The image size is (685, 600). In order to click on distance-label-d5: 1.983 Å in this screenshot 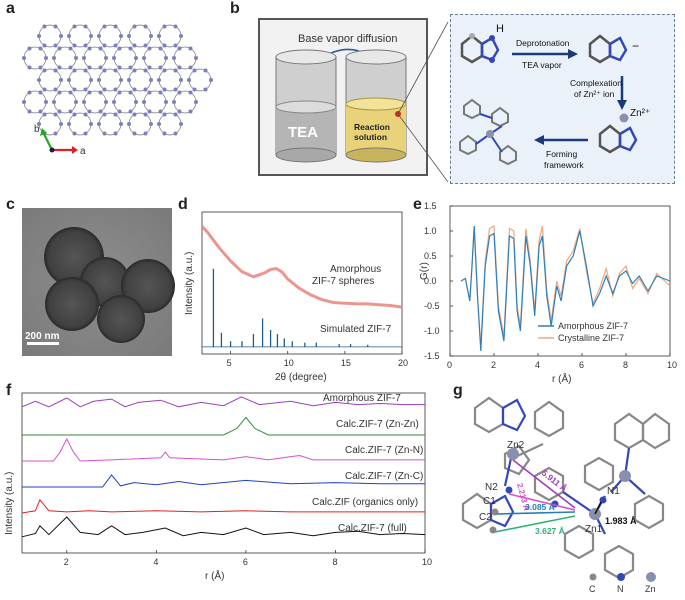, I will do `click(621, 521)`.